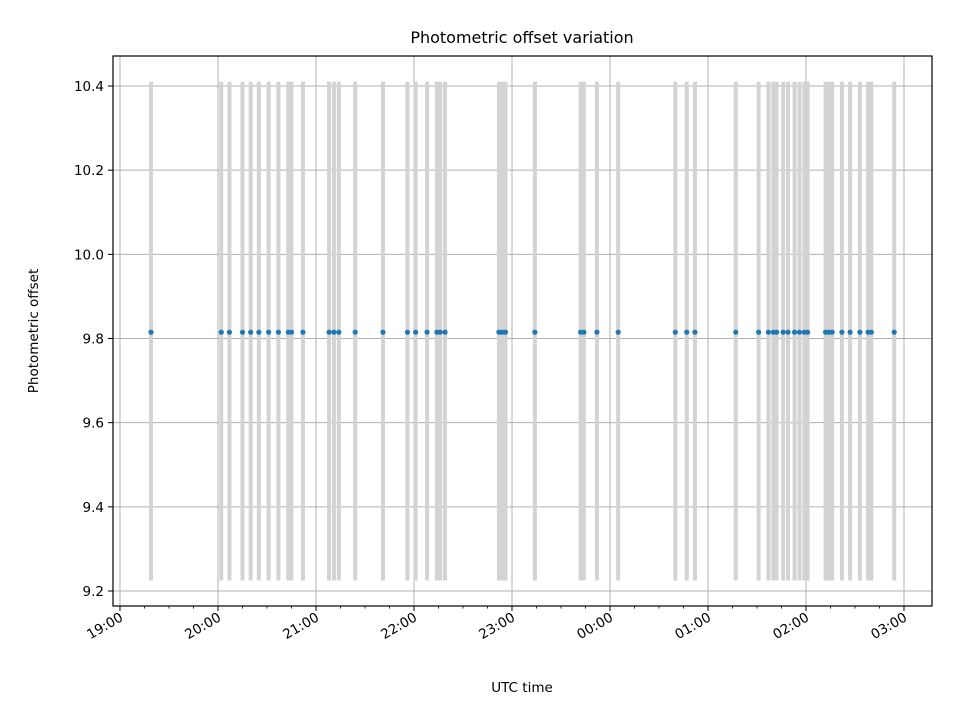 This screenshot has height=720, width=960. I want to click on x-tick-label: 00:00, so click(595, 626).